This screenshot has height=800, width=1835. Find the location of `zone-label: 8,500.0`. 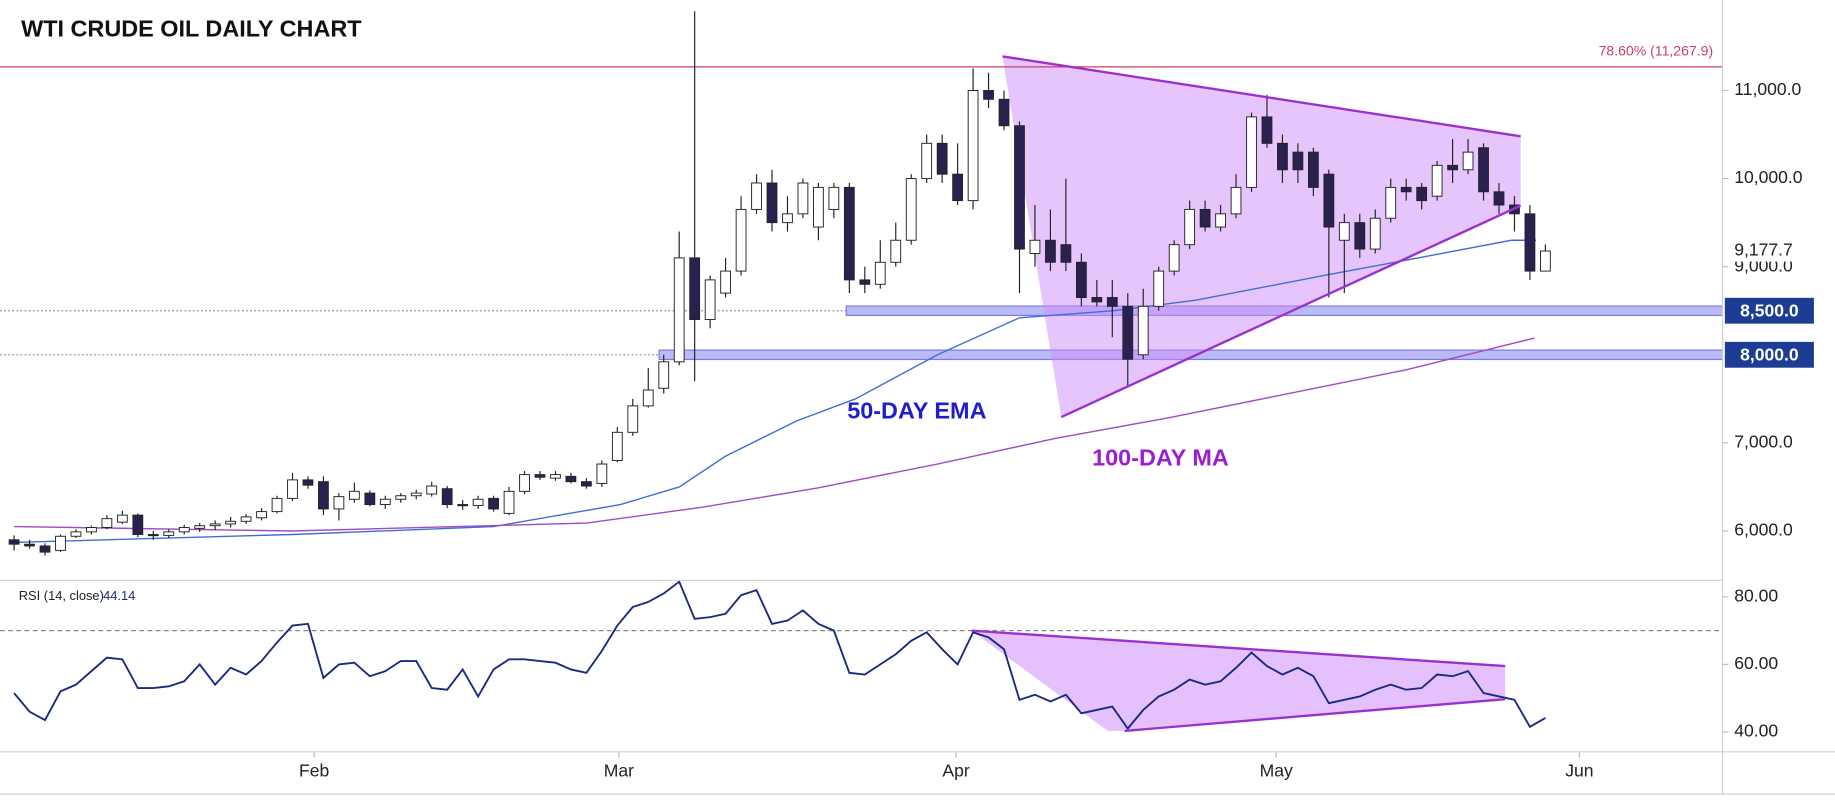

zone-label: 8,500.0 is located at coordinates (1769, 311).